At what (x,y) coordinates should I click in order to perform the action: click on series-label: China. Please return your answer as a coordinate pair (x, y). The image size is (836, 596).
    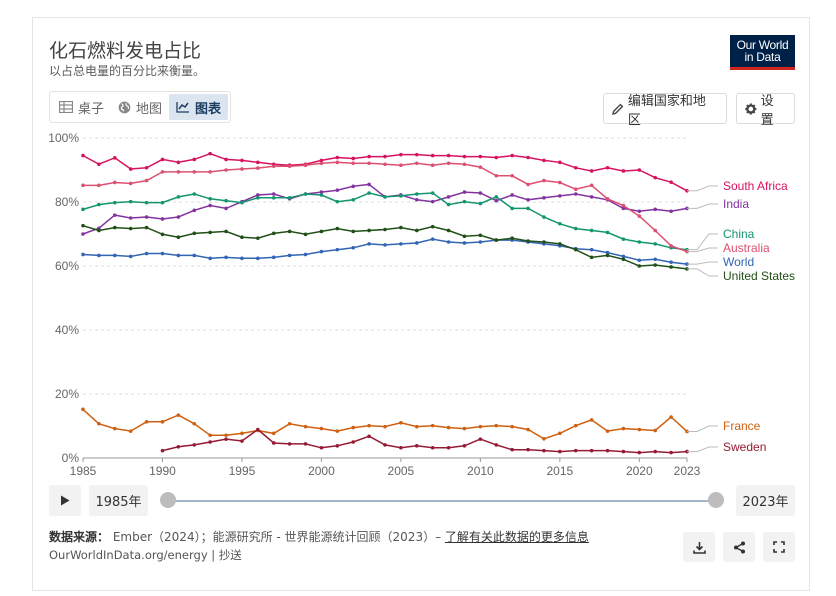
    Looking at the image, I should click on (739, 234).